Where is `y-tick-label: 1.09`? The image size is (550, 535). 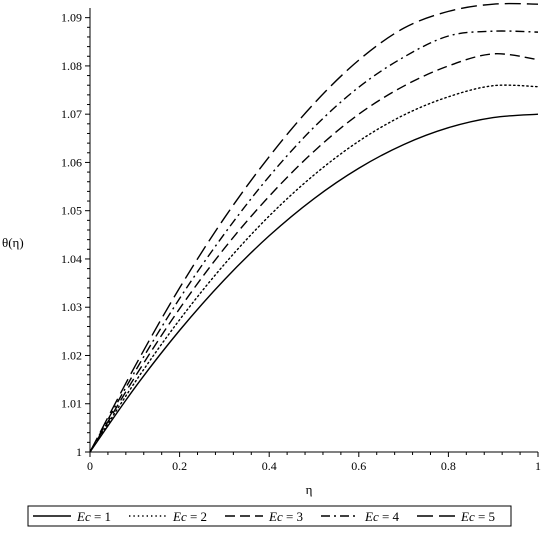 y-tick-label: 1.09 is located at coordinates (71, 18).